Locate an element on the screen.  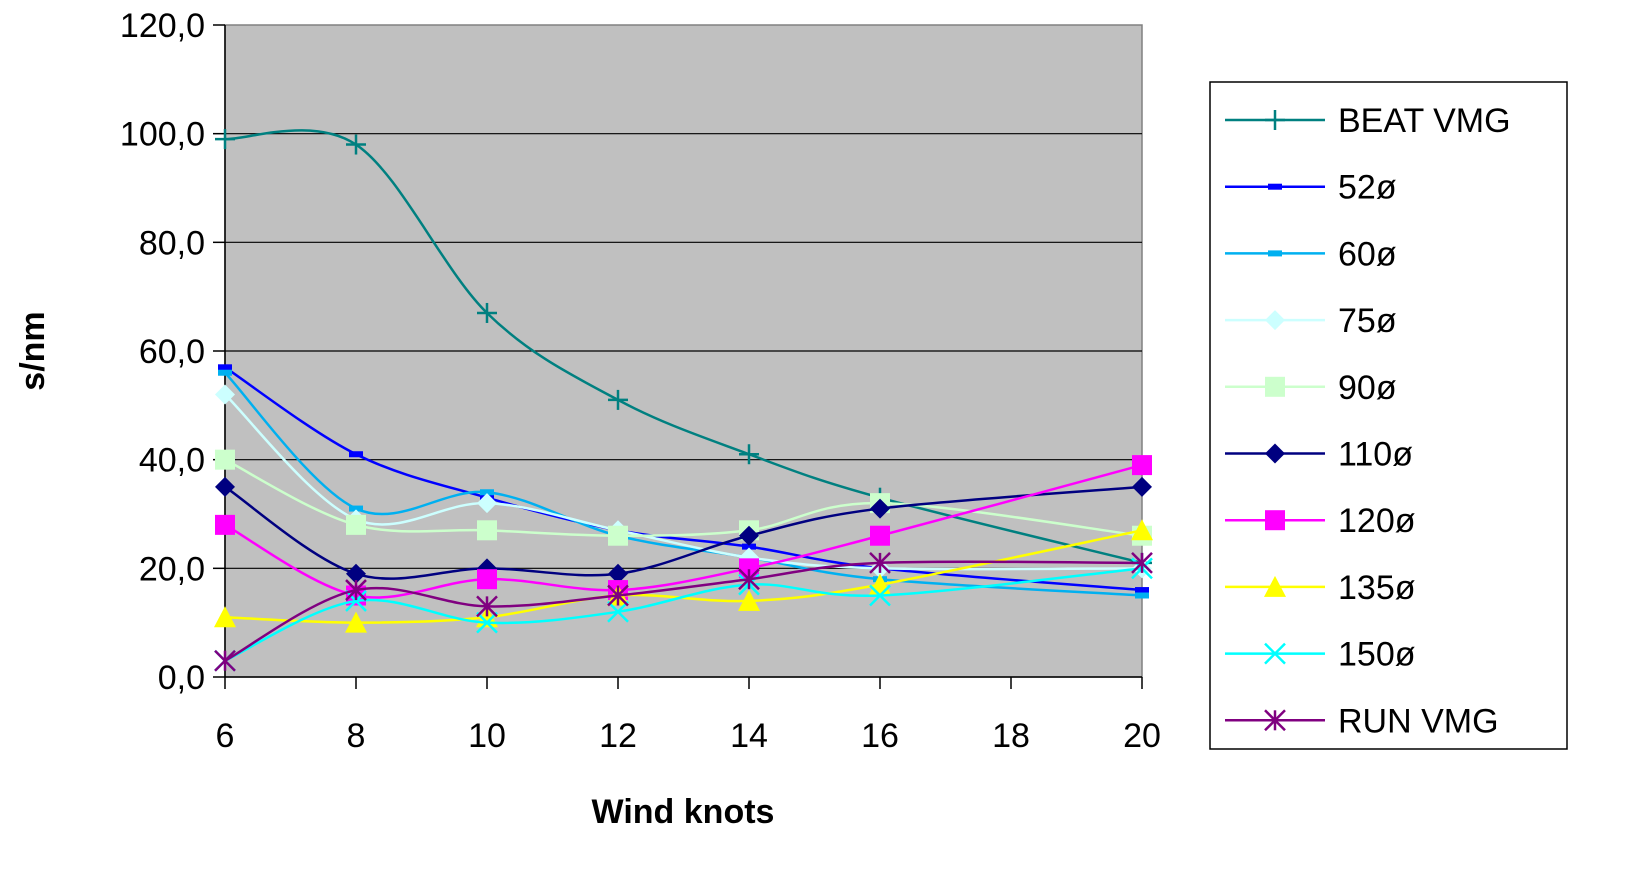
x-axis-title: Wind knots is located at coordinates (683, 812).